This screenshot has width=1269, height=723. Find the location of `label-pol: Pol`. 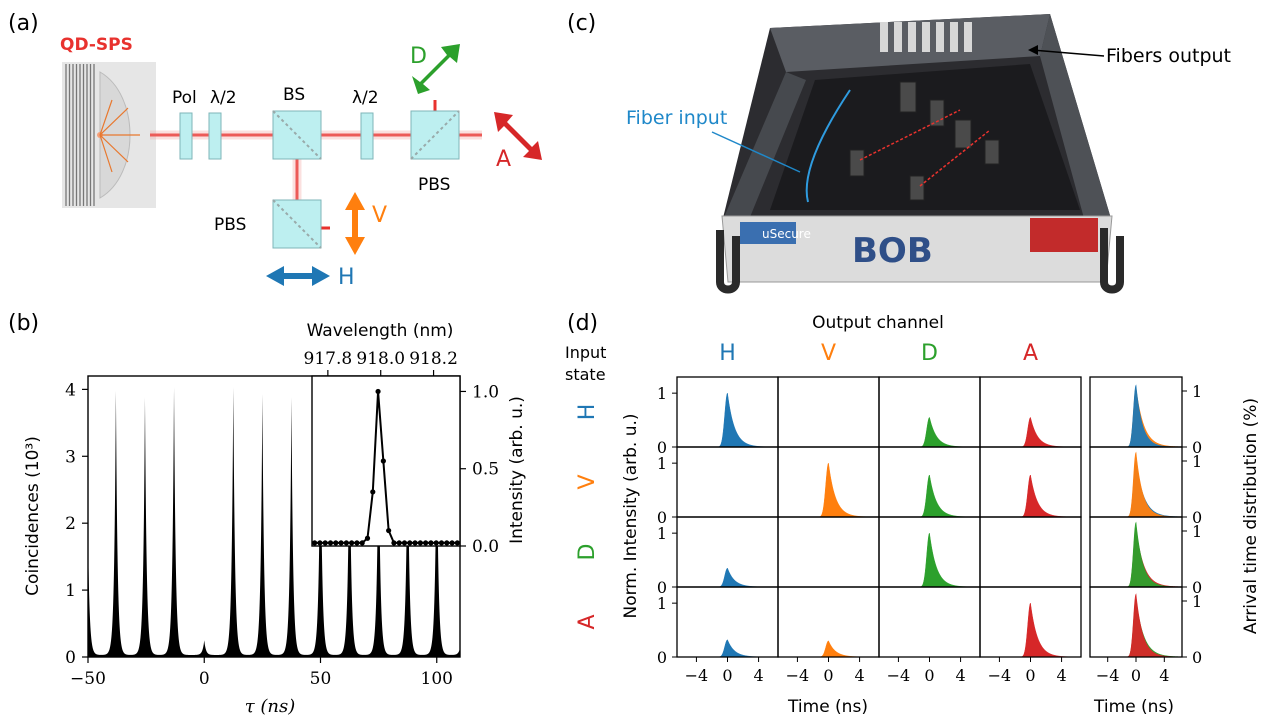

label-pol: Pol is located at coordinates (184, 98).